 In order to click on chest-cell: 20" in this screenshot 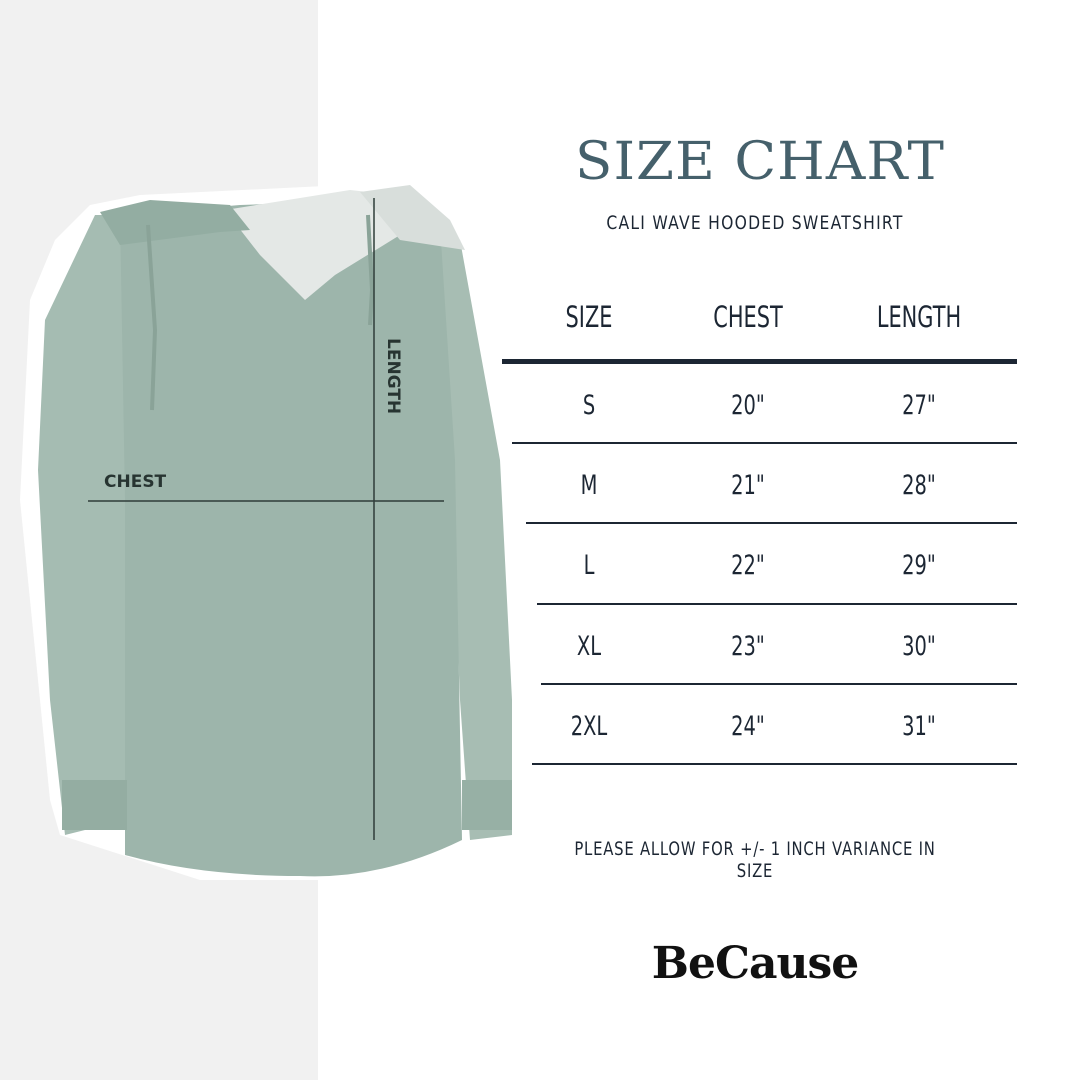, I will do `click(748, 405)`.